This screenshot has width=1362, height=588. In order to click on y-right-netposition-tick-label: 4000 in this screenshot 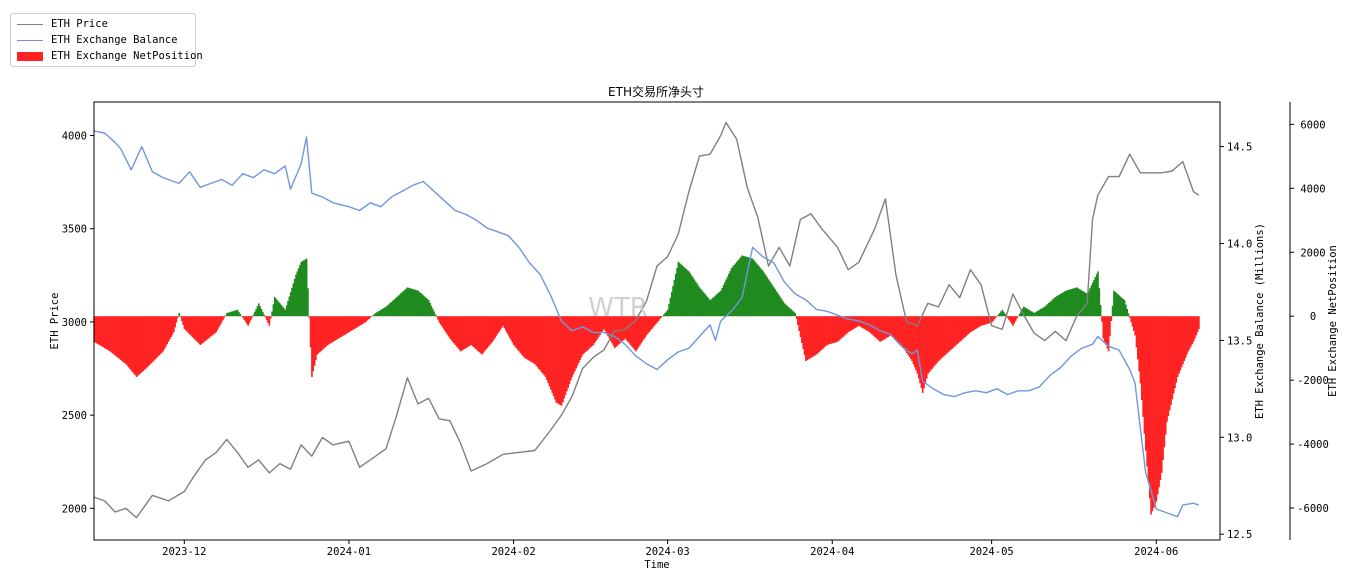, I will do `click(1312, 189)`.